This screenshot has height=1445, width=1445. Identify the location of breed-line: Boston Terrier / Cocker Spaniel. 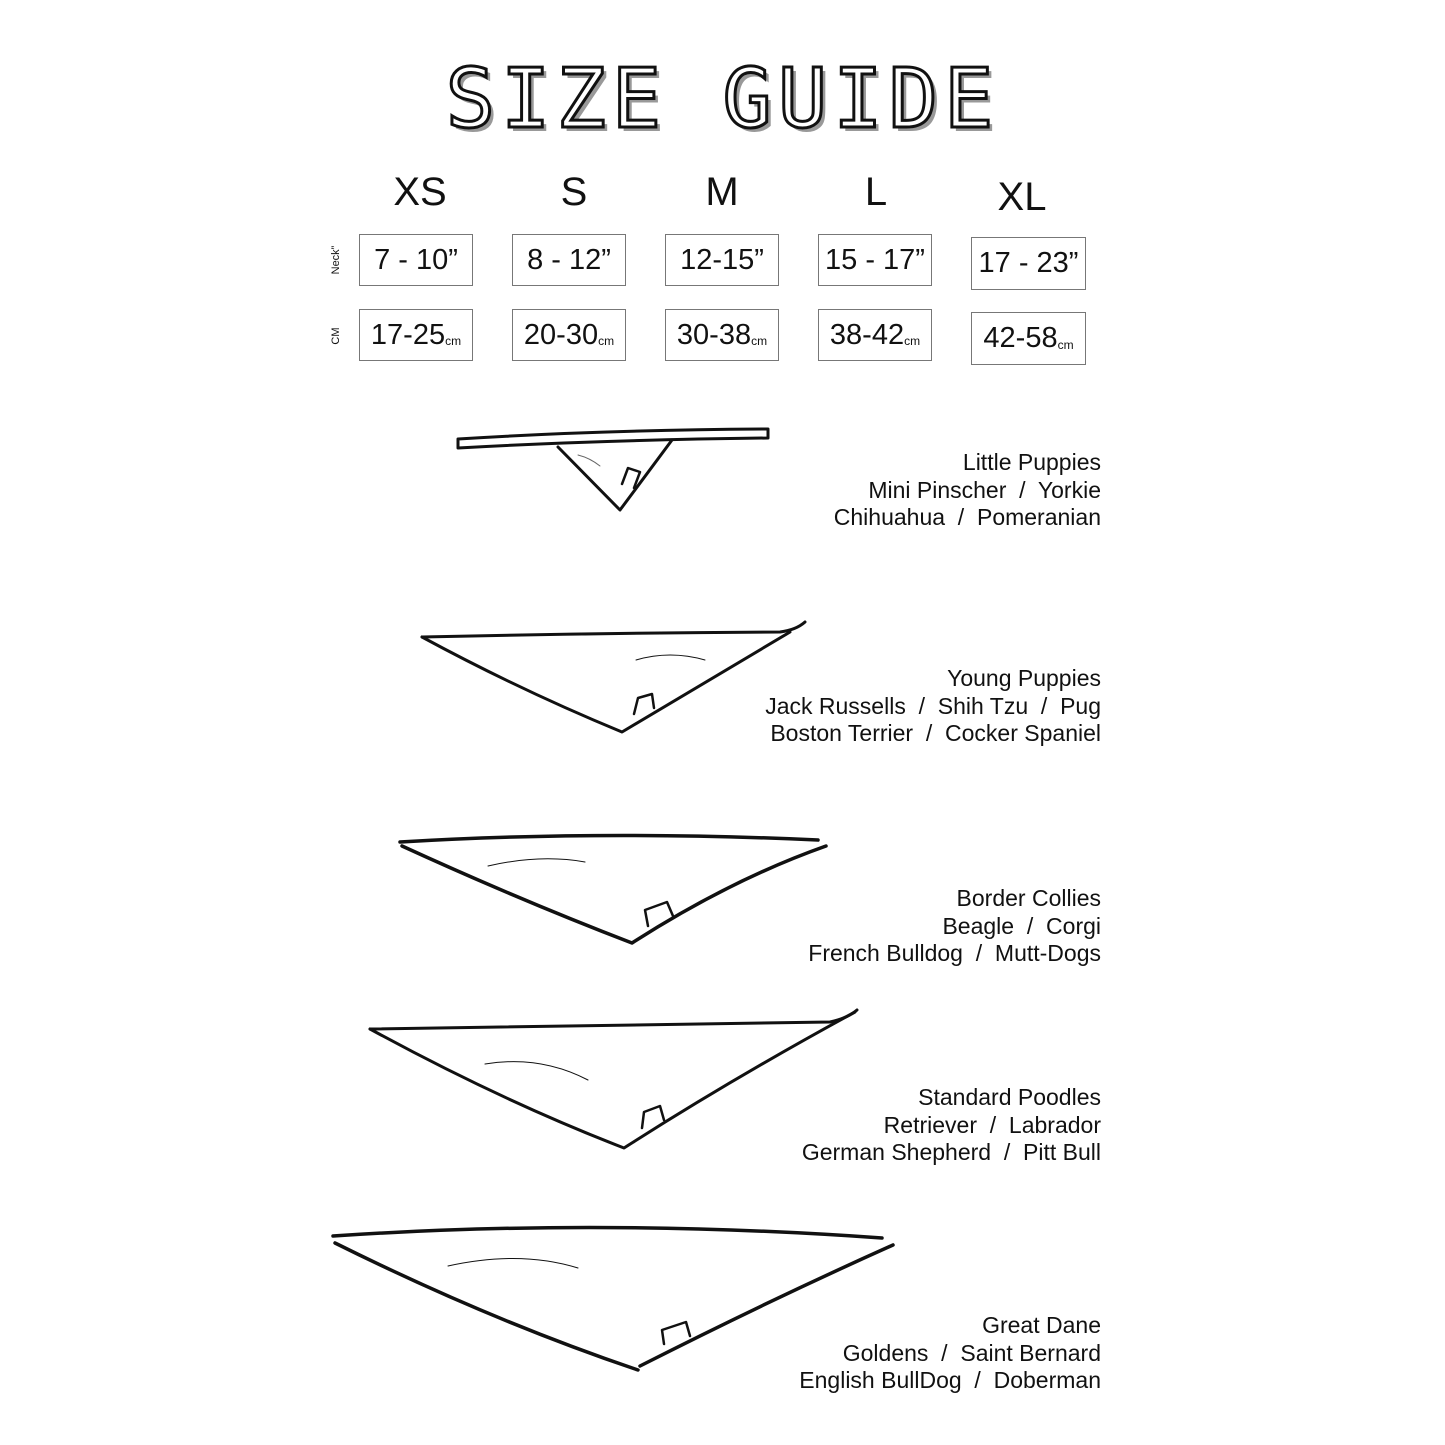
(935, 733).